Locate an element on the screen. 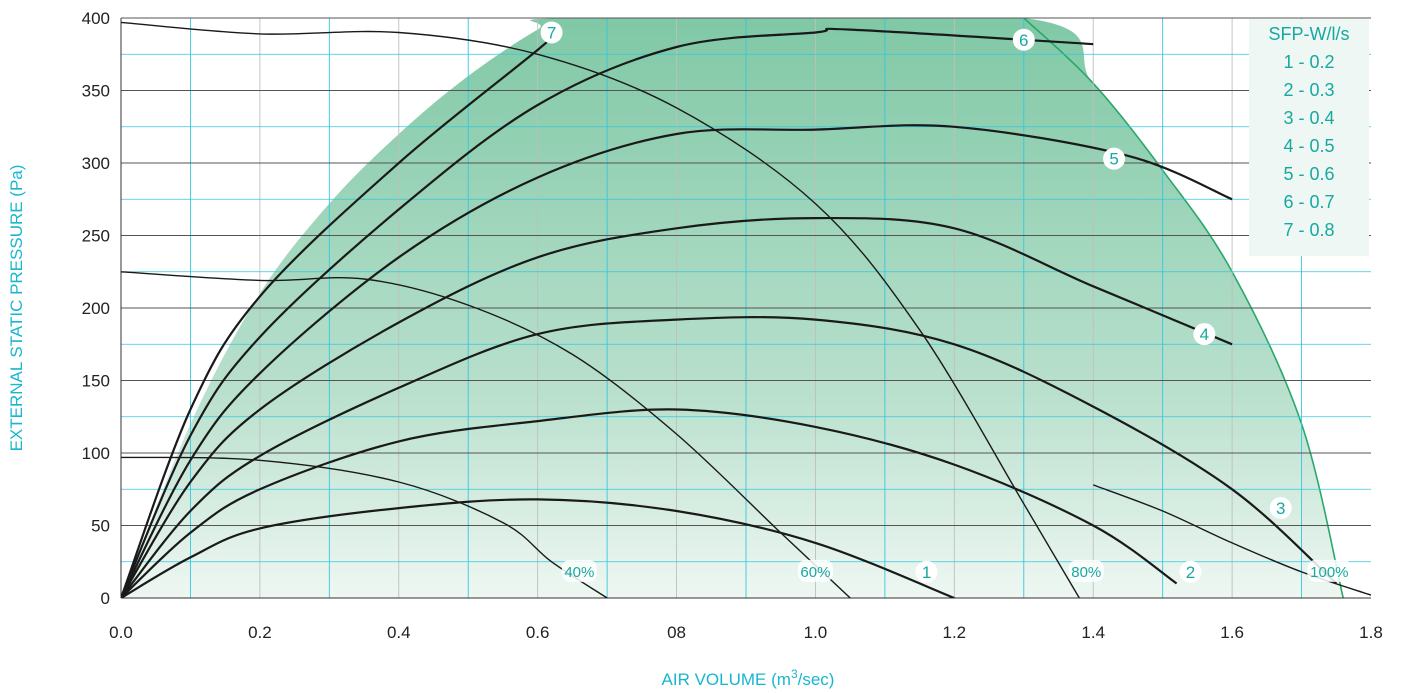 The height and width of the screenshot is (693, 1406). curve-badge-text: 7 is located at coordinates (551, 33).